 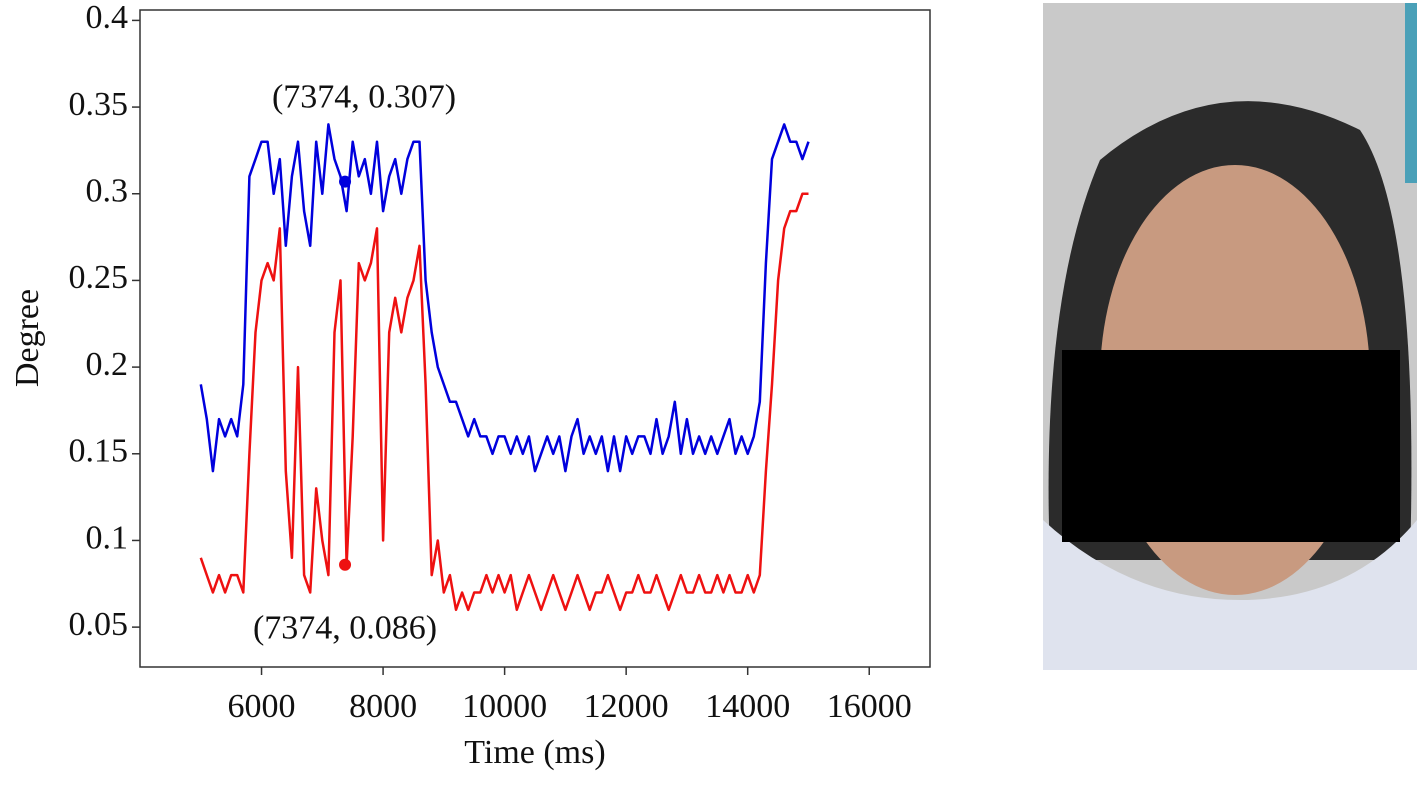 I want to click on x-tick-label: 6000, so click(x=262, y=706).